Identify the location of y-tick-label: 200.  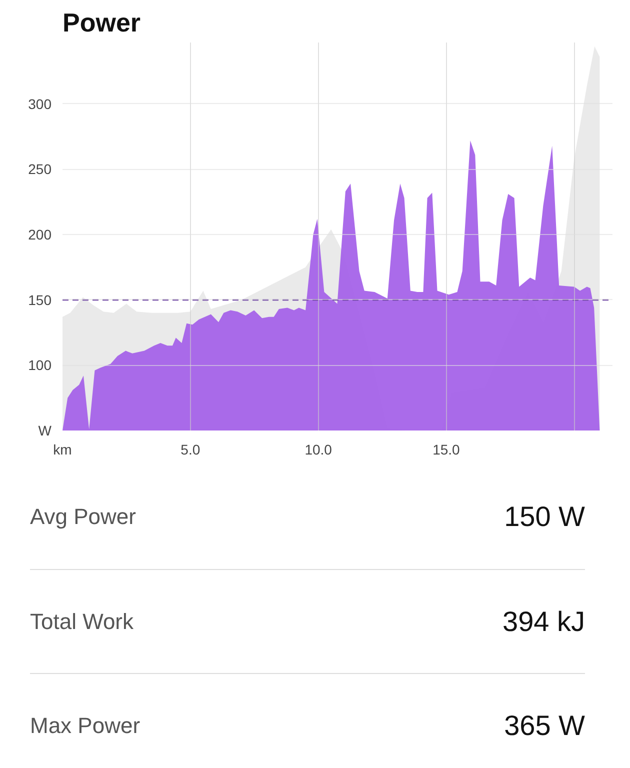
(40, 234).